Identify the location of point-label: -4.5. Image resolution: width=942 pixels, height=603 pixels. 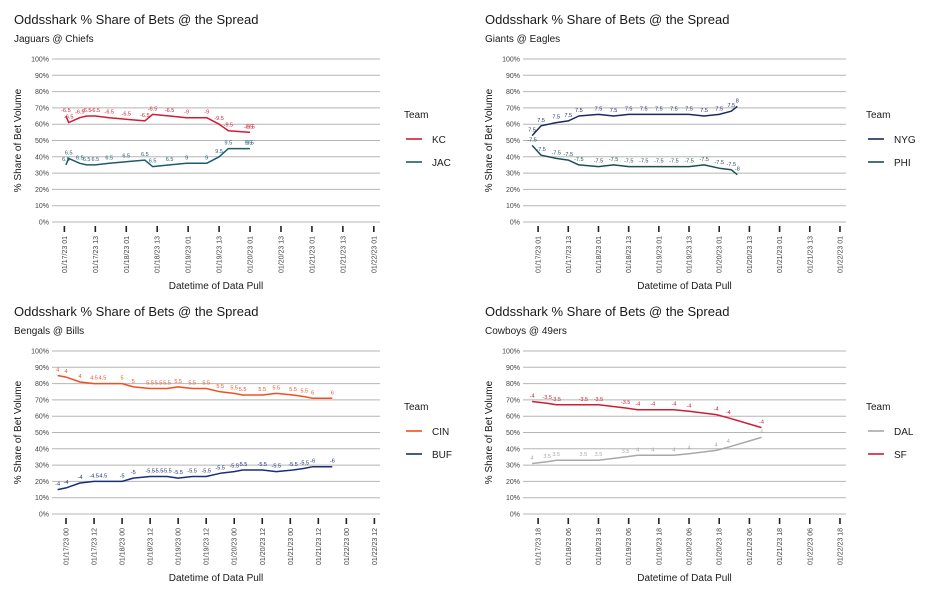
(102, 476).